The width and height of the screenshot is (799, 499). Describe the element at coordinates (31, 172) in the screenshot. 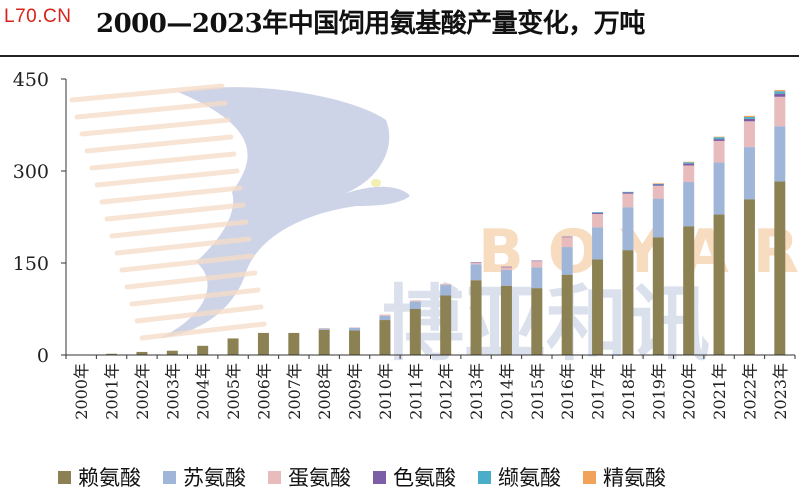

I see `y-tick-label: 300` at that location.